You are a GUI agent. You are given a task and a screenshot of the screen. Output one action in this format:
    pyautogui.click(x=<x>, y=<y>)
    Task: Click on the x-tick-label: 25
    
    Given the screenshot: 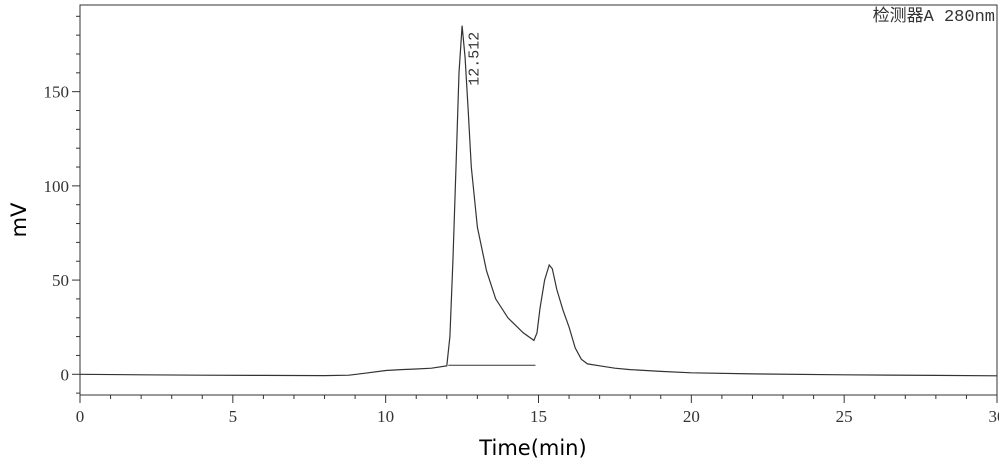 What is the action you would take?
    pyautogui.click(x=844, y=416)
    